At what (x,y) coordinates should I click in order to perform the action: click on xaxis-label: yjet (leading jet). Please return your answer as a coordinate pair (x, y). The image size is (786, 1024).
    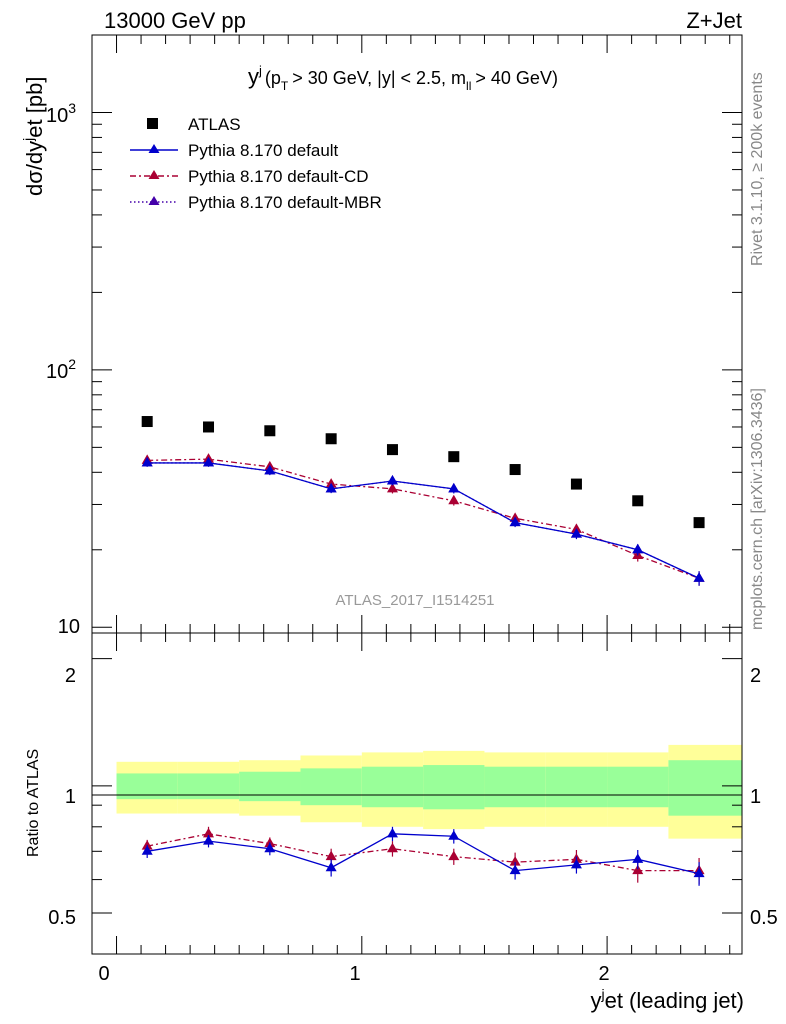
    Looking at the image, I should click on (667, 999).